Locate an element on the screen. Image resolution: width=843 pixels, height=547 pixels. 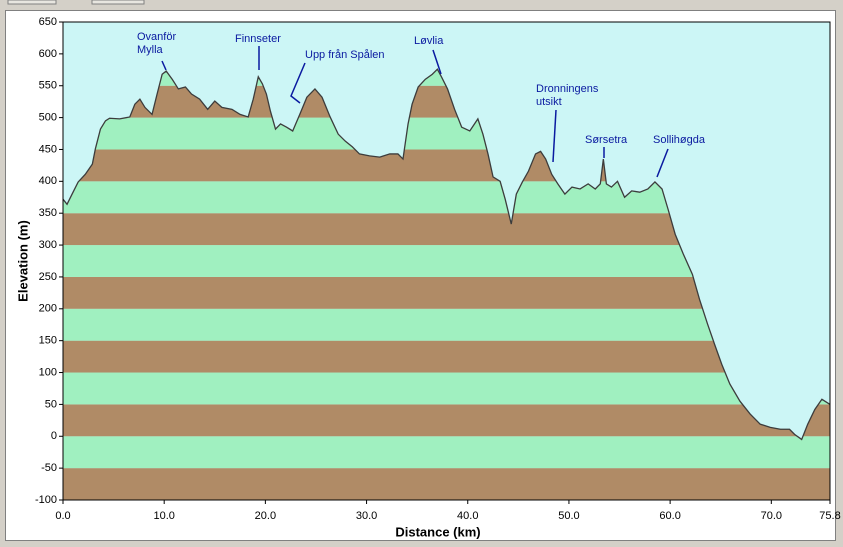
y-tick-label: 0 is located at coordinates (54, 436).